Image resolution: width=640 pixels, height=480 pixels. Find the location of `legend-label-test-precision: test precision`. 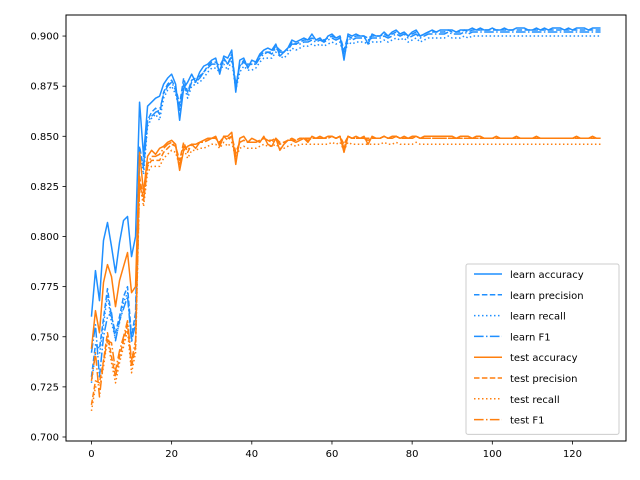

legend-label-test-precision: test precision is located at coordinates (544, 379).